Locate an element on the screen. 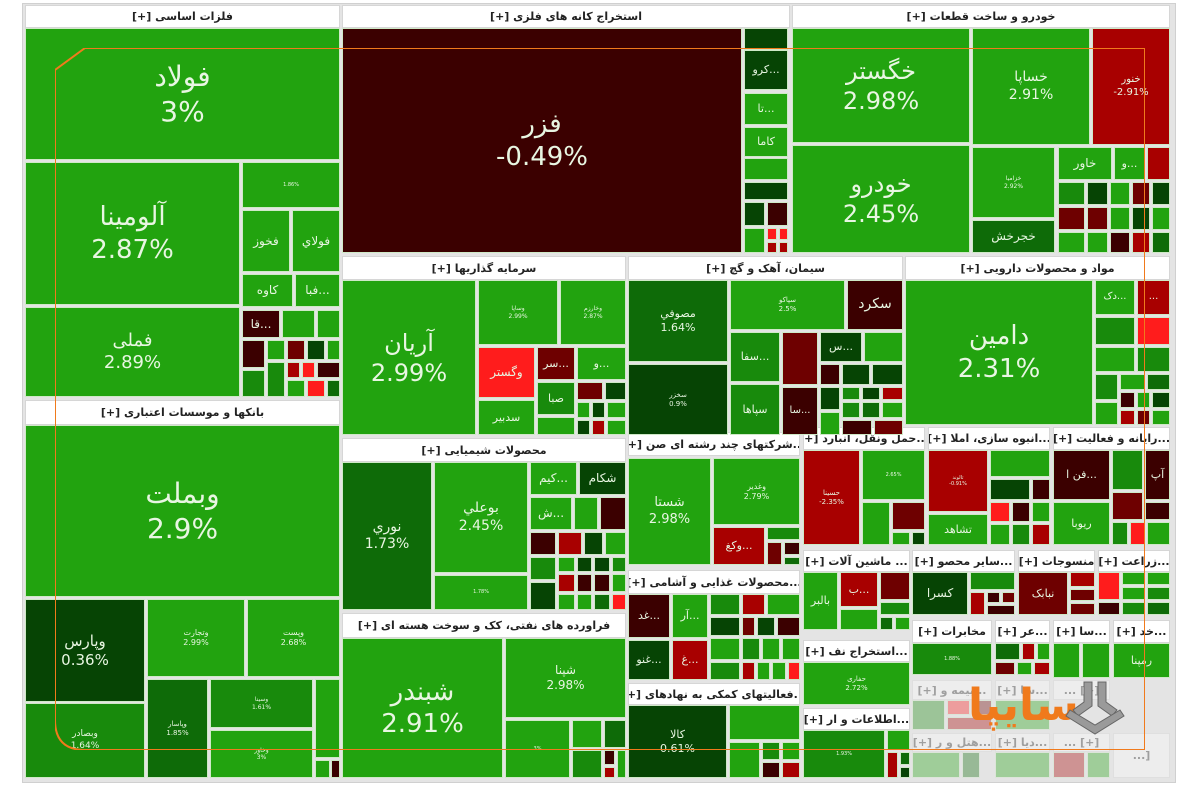 The height and width of the screenshot is (800, 1200). stock-tile: 2.65% is located at coordinates (893, 475).